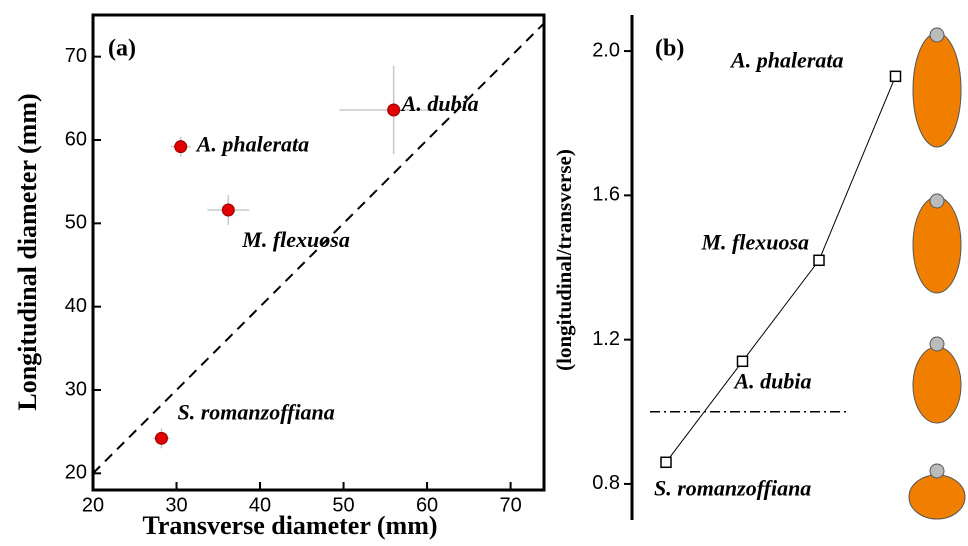  I want to click on category-label: A. dubia, so click(772, 380).